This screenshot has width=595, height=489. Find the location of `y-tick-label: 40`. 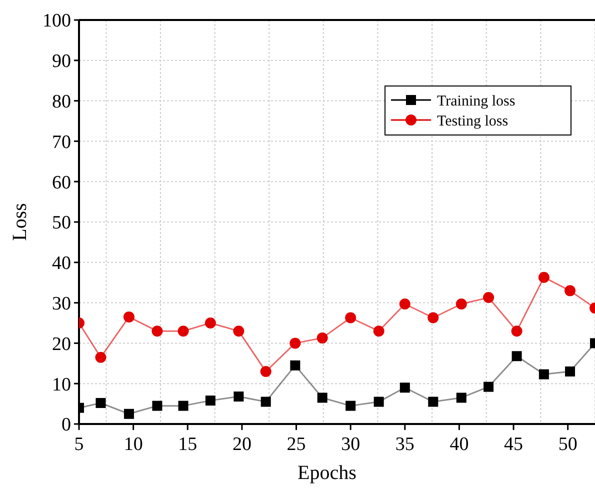

y-tick-label: 40 is located at coordinates (61, 263).